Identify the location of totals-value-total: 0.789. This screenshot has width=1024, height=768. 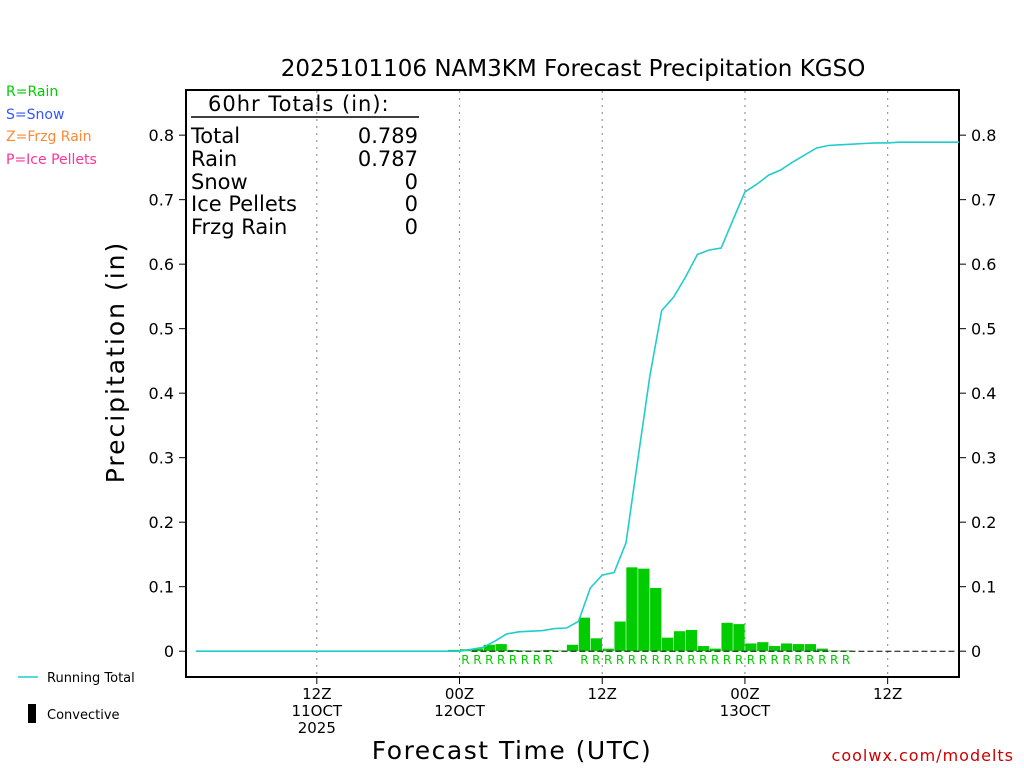
(388, 136).